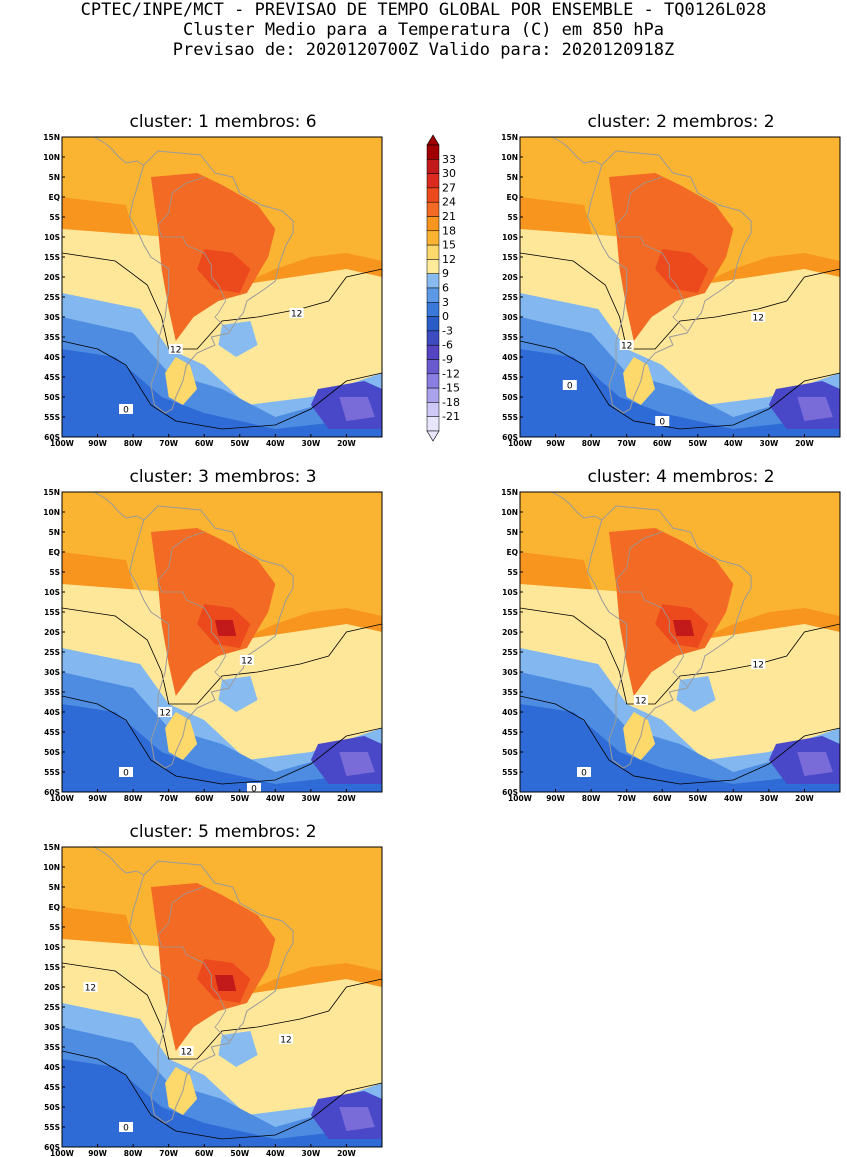  Describe the element at coordinates (52, 1087) in the screenshot. I see `lat-label: 45S` at that location.